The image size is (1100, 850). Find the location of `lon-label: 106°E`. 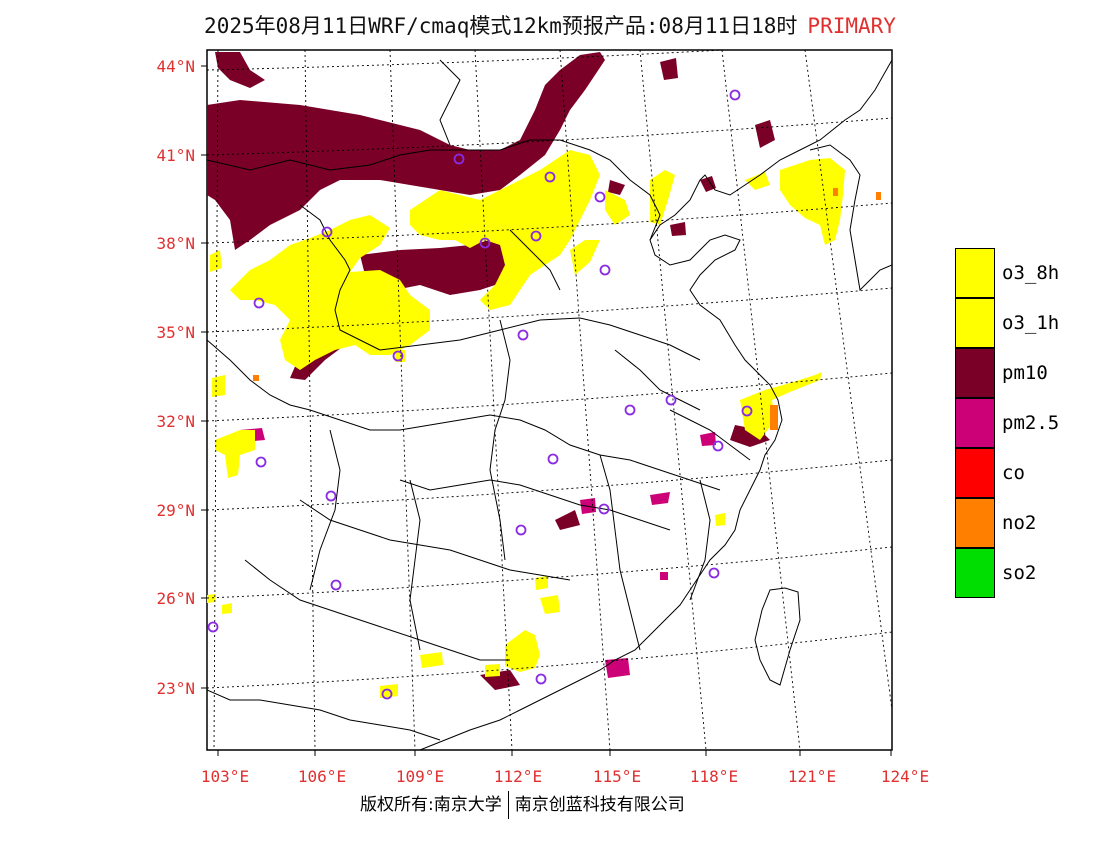

lon-label: 106°E is located at coordinates (322, 776).